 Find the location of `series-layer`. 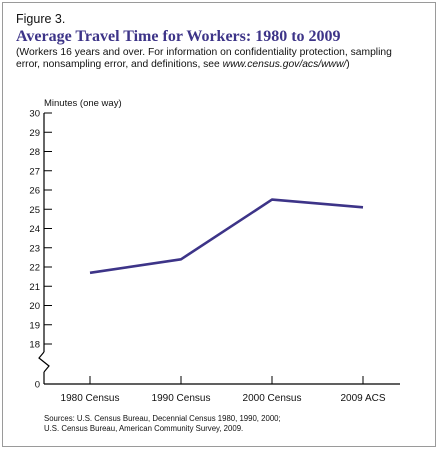

series-layer is located at coordinates (226, 236).